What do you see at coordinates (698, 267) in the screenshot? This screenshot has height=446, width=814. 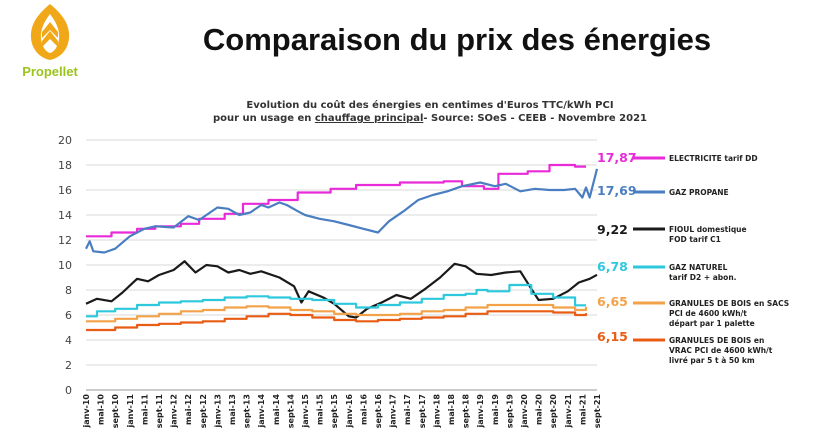 I see `legend-label-4: GAZ NATUREL` at bounding box center [698, 267].